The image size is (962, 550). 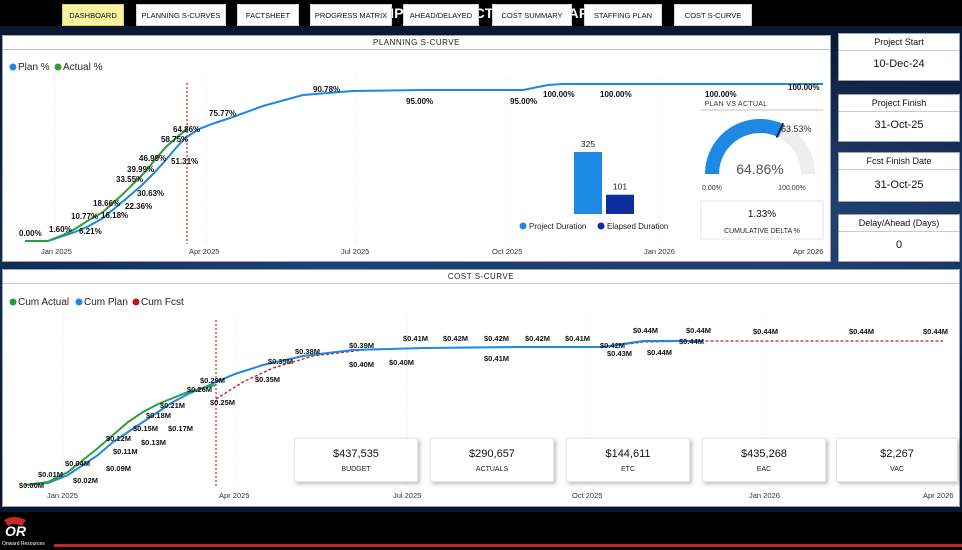 I want to click on cost-lower-label: $0.09M, so click(x=118, y=468).